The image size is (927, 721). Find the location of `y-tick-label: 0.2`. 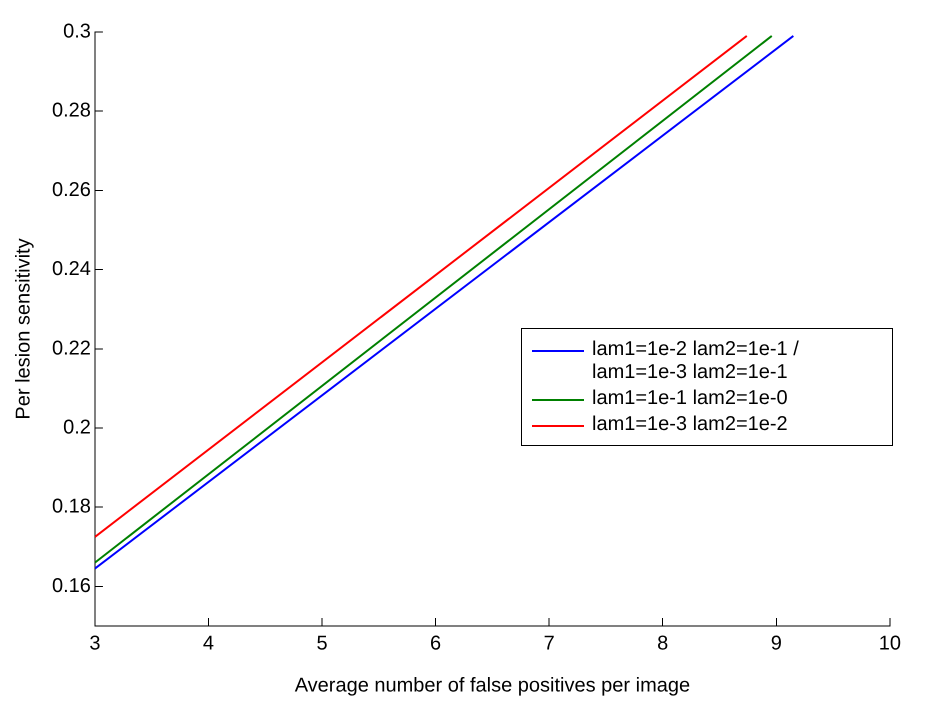

y-tick-label: 0.2 is located at coordinates (77, 427).